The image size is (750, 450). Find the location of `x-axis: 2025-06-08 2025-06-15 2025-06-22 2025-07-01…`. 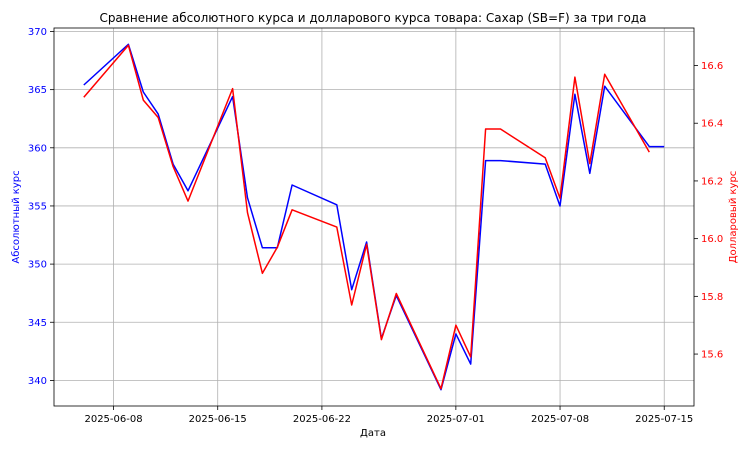

x-axis: 2025-06-08 2025-06-15 2025-06-22 2025-07-01… is located at coordinates (388, 415).